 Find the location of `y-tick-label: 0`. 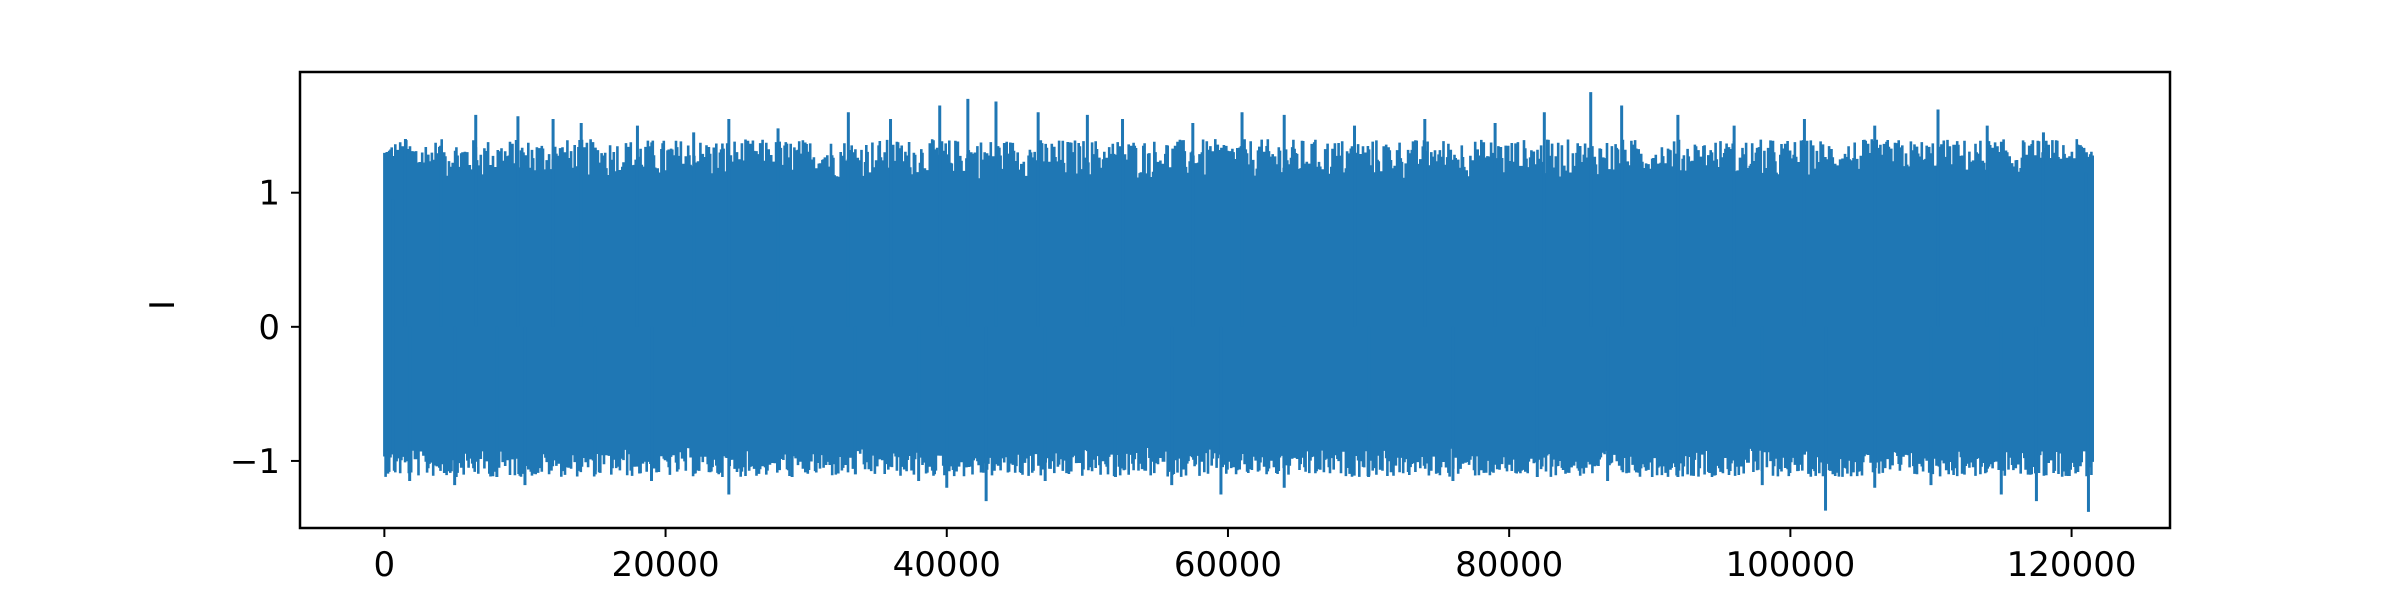

y-tick-label: 0 is located at coordinates (269, 328).